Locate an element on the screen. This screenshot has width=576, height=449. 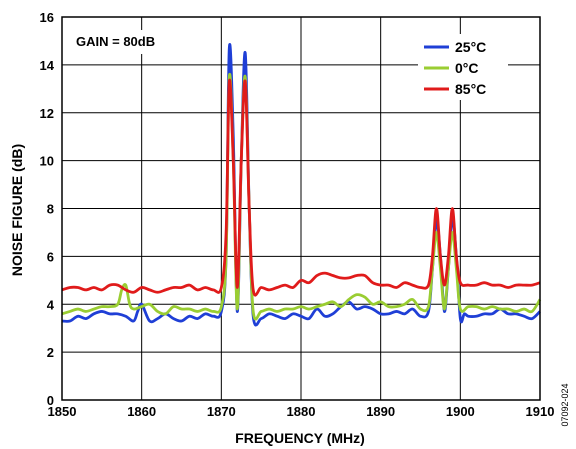
x-tick-label: 1870 is located at coordinates (221, 411).